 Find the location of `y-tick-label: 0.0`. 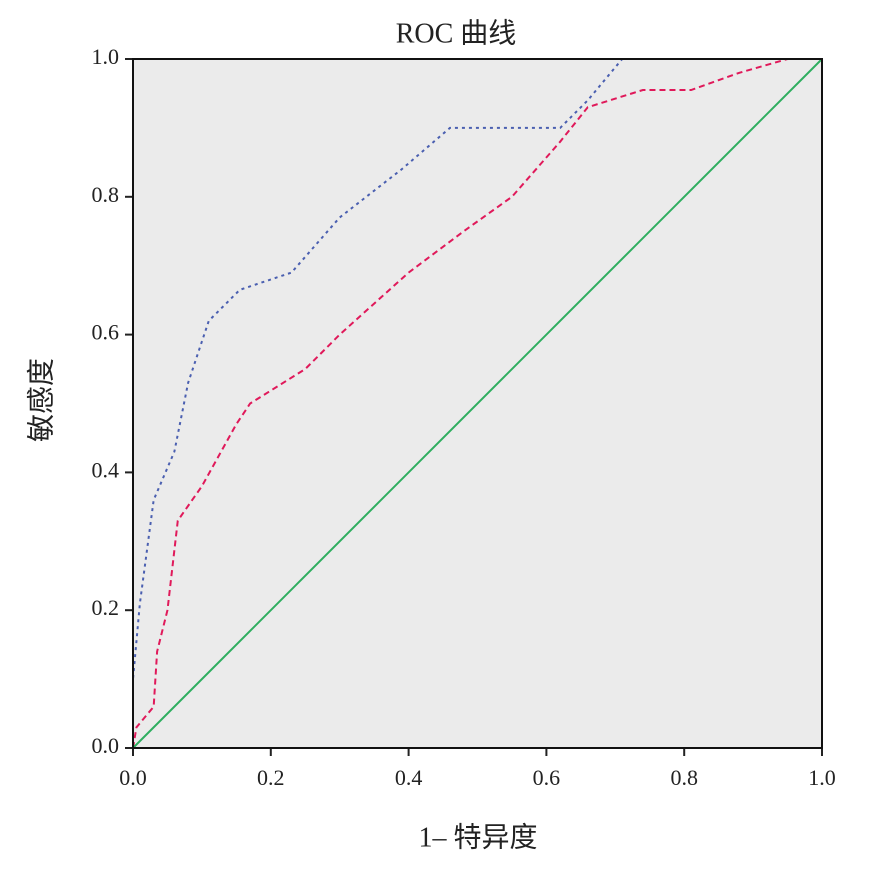

y-tick-label: 0.0 is located at coordinates (106, 745).